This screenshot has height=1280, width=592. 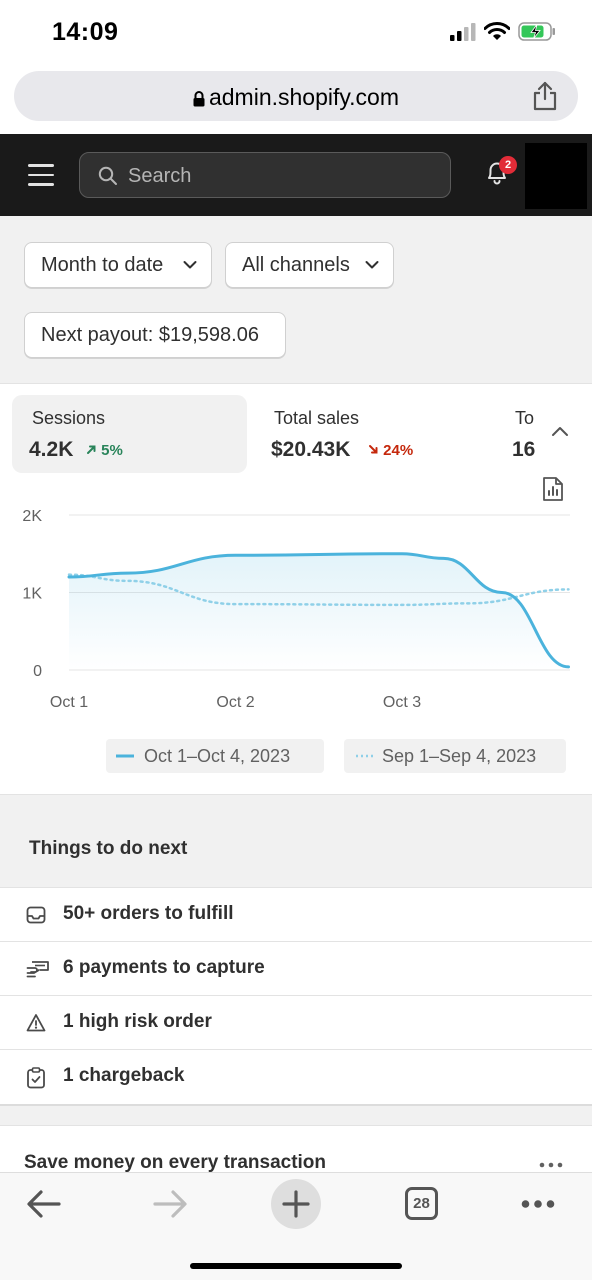 I want to click on search-input: Search, so click(x=265, y=175).